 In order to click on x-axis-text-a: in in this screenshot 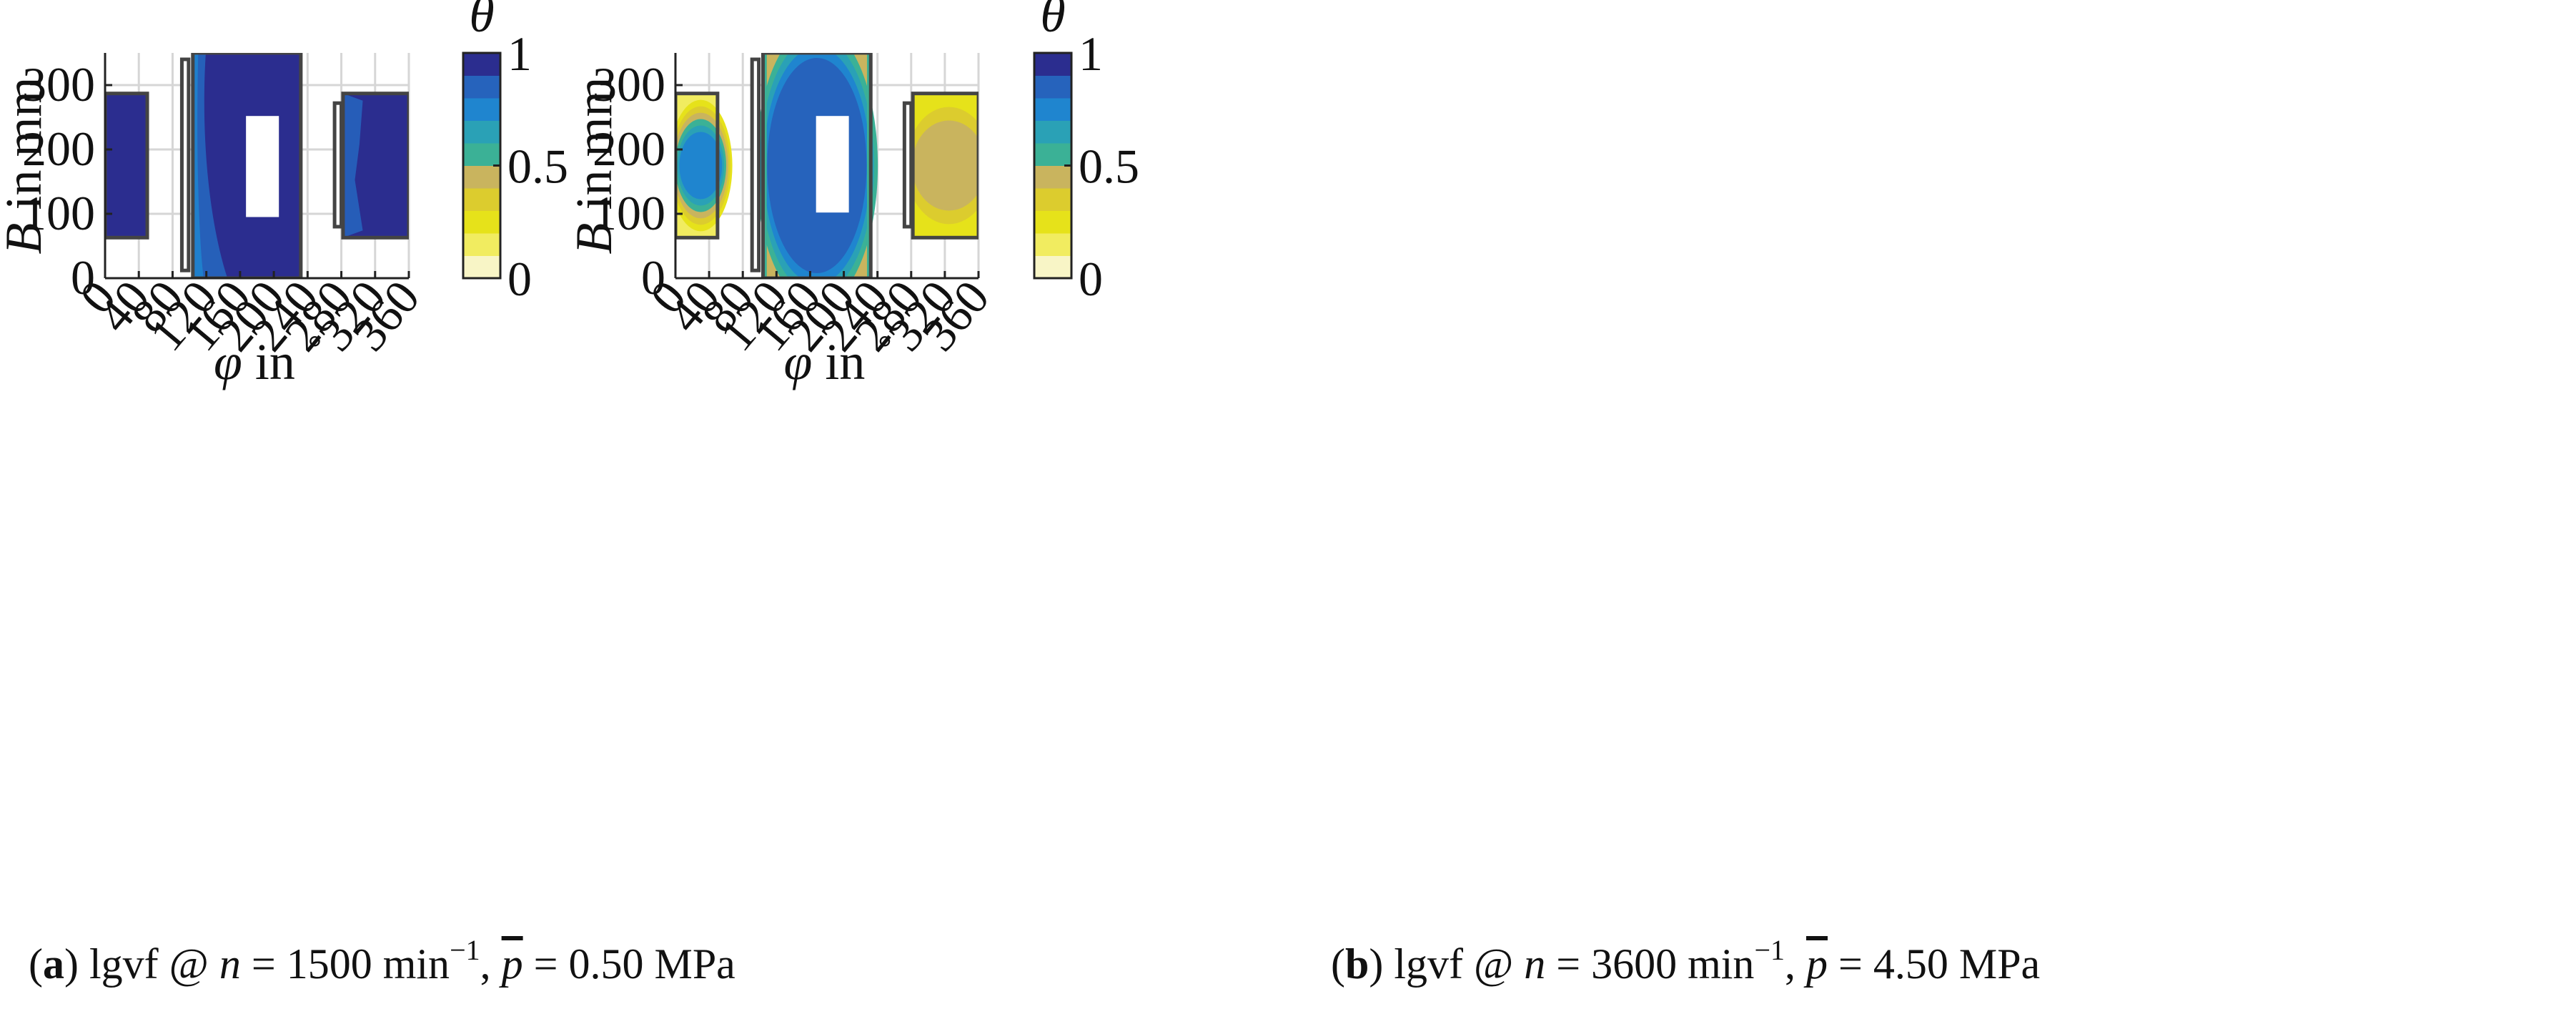, I will do `click(275, 361)`.